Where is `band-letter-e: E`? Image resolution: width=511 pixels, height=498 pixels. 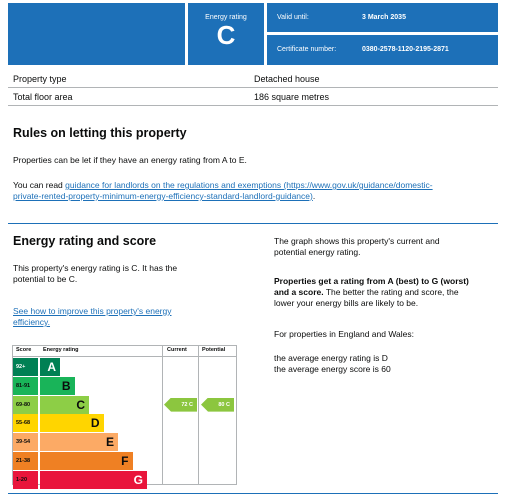
band-letter-e: E is located at coordinates (109, 442).